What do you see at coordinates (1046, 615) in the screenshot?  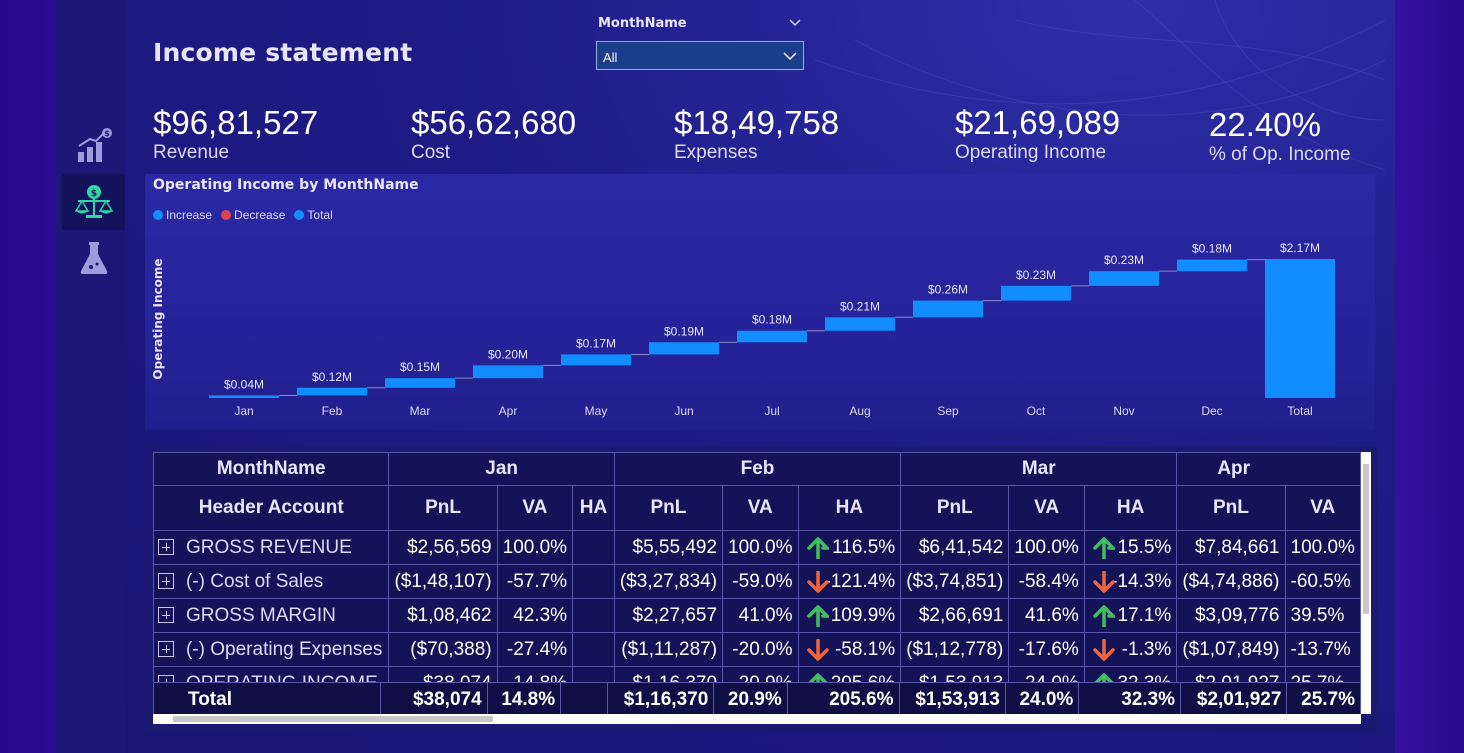 I see `cell: 41.6%` at bounding box center [1046, 615].